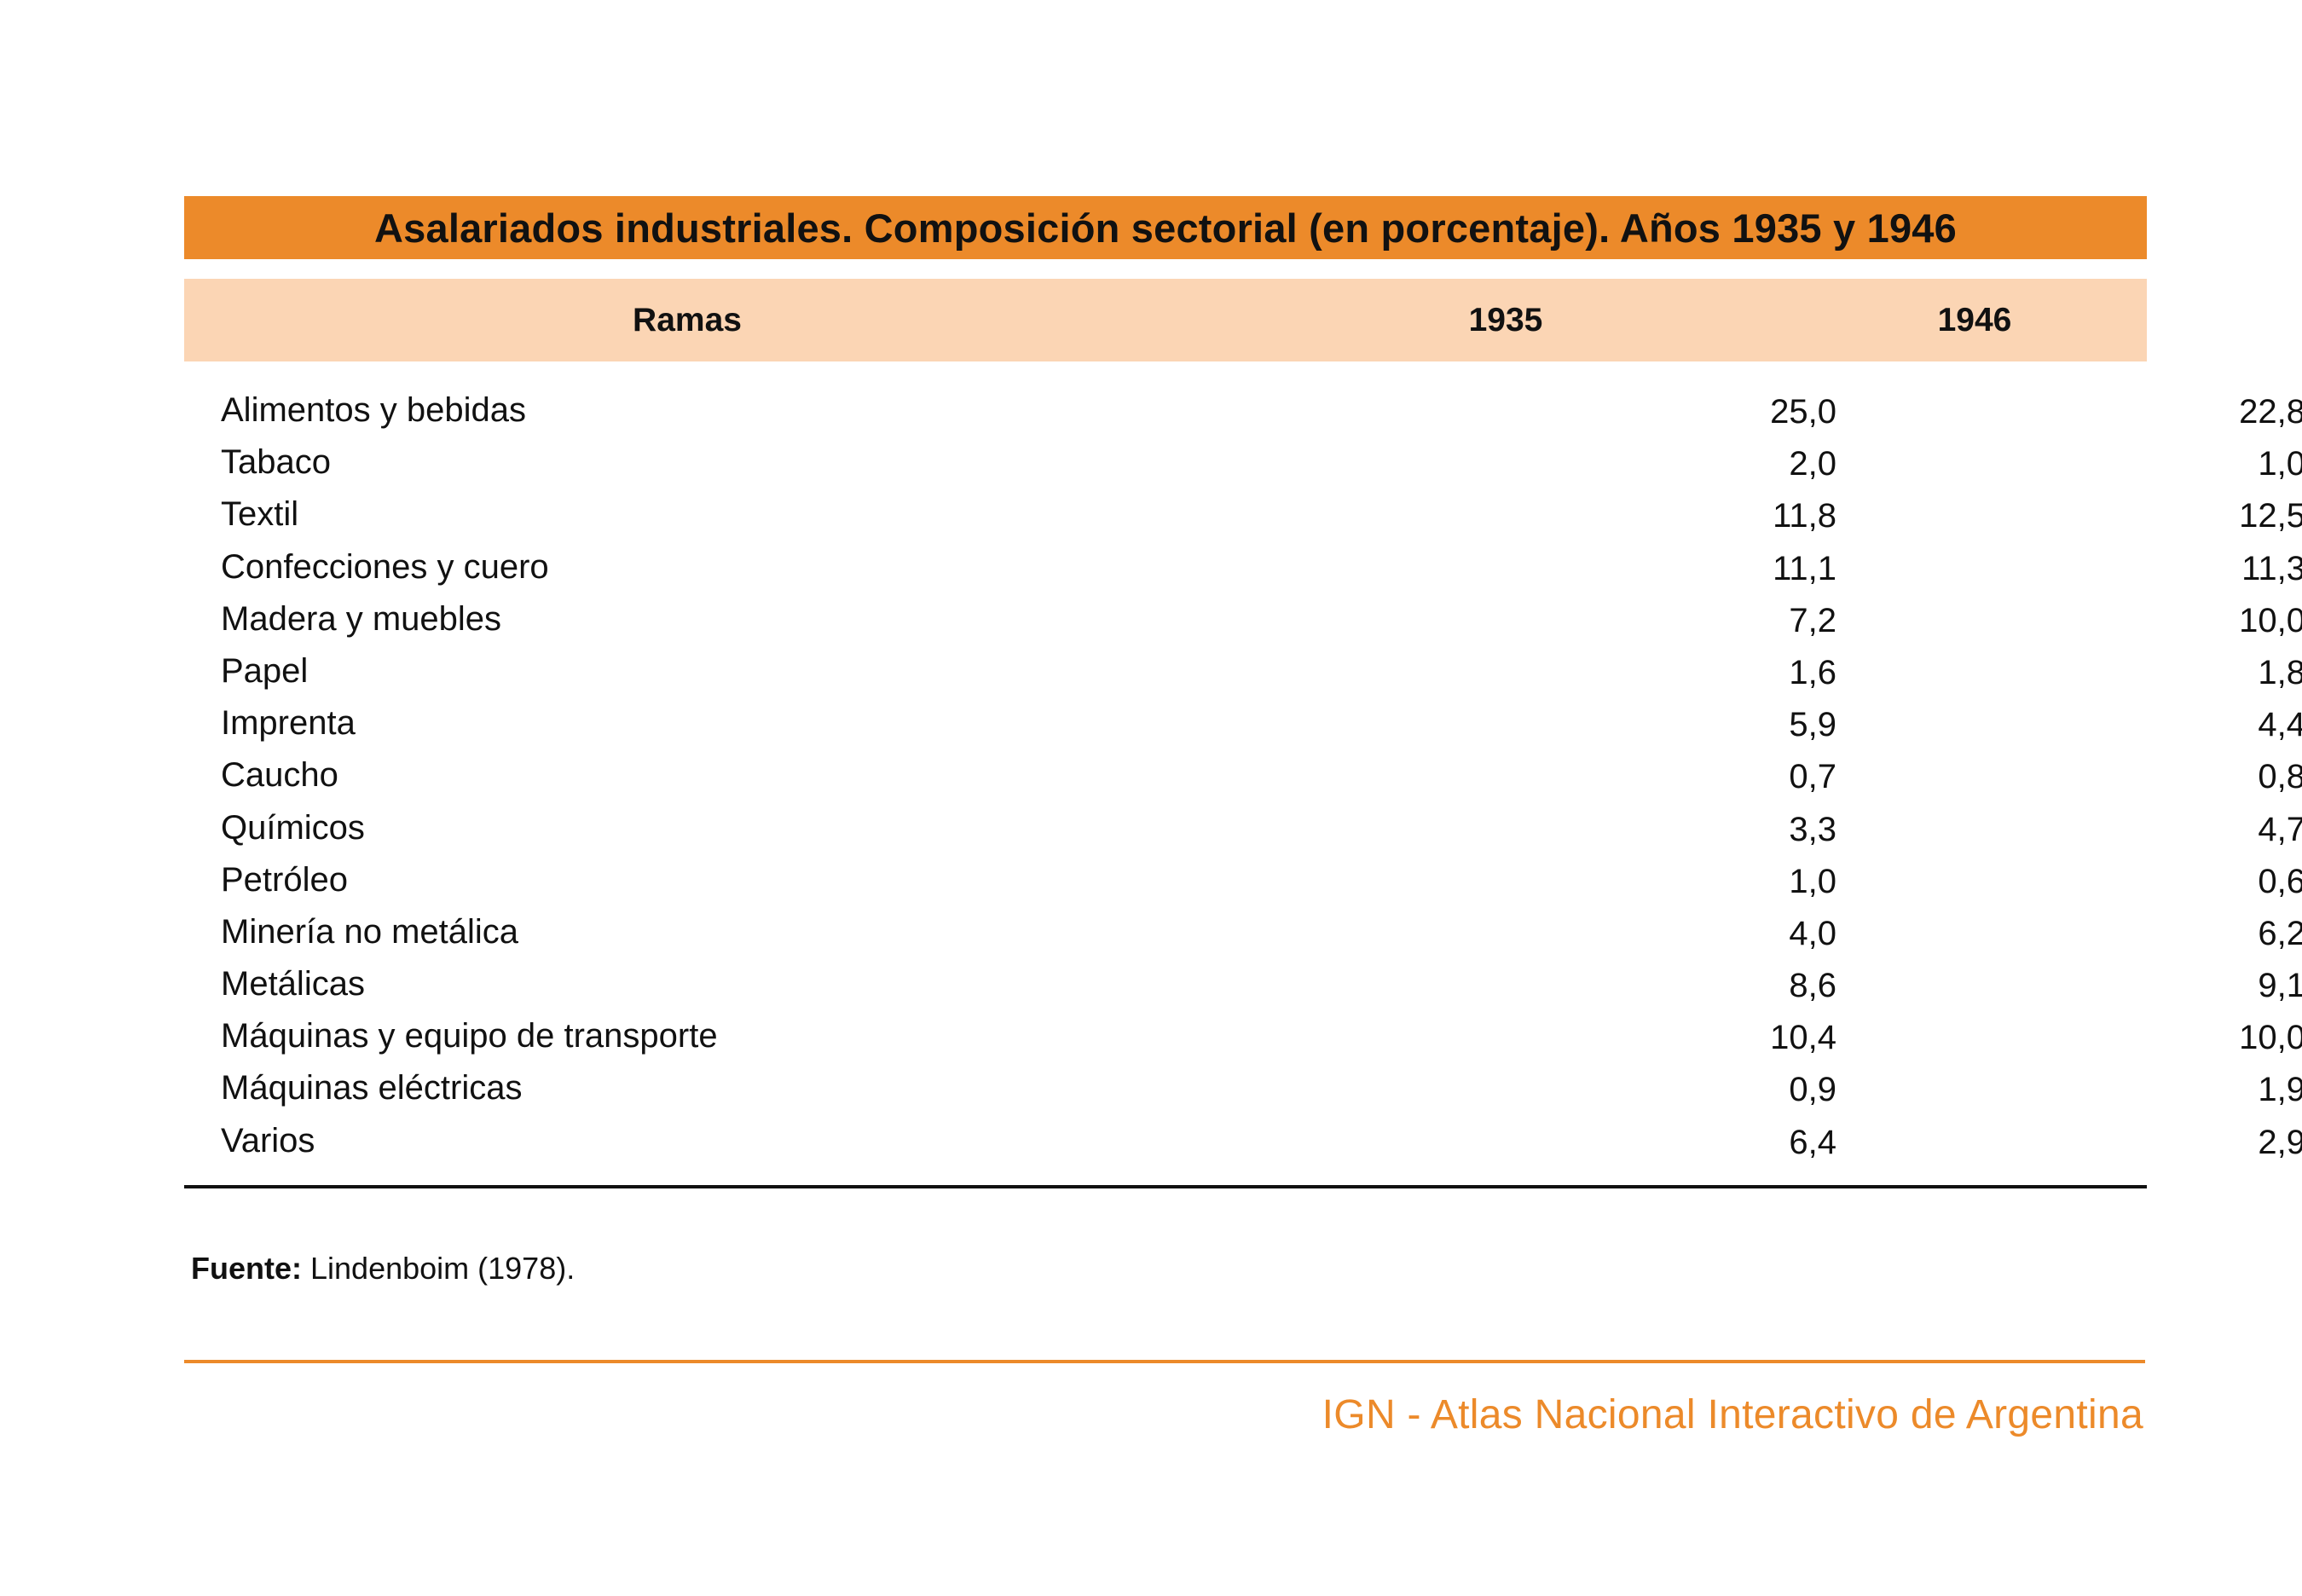 This screenshot has width=2302, height=1596. Describe the element at coordinates (1243, 463) in the screenshot. I see `table-row: Tabaco 2,0 1,0` at that location.